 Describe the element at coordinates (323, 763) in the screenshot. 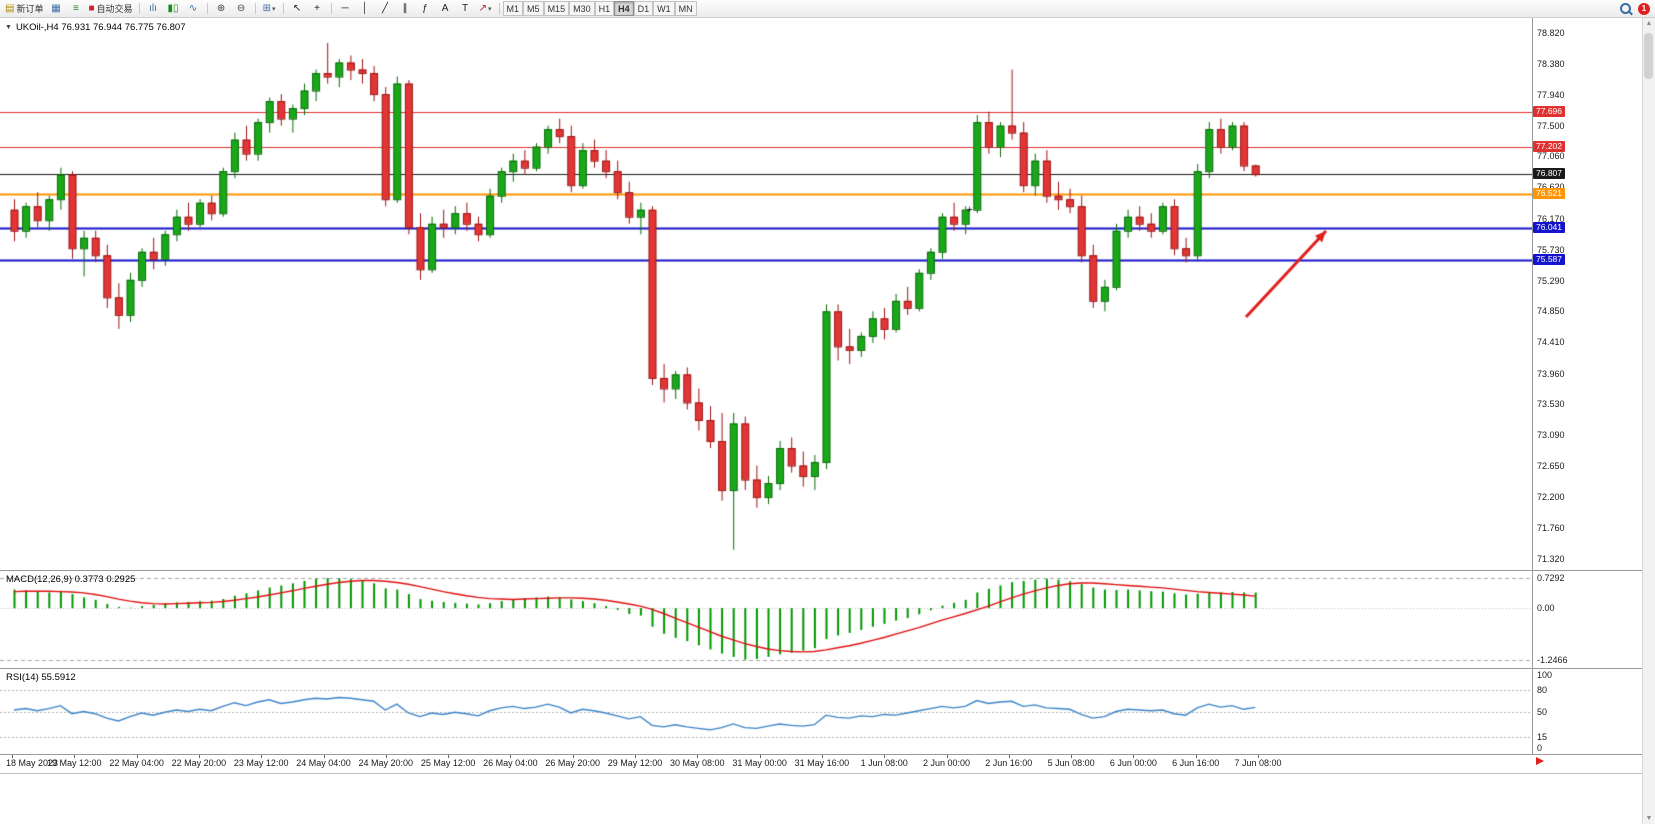

I see `time-axis-label: 24 May 04:00` at that location.